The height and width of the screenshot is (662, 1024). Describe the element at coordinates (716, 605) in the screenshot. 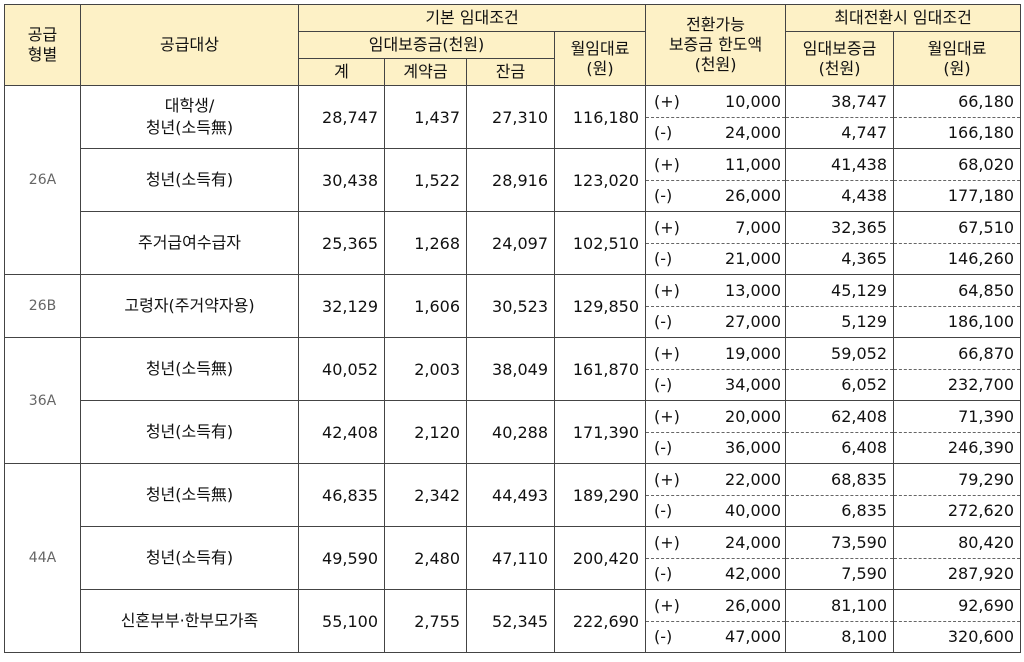

I see `limit-cell: (+) 26,000` at that location.